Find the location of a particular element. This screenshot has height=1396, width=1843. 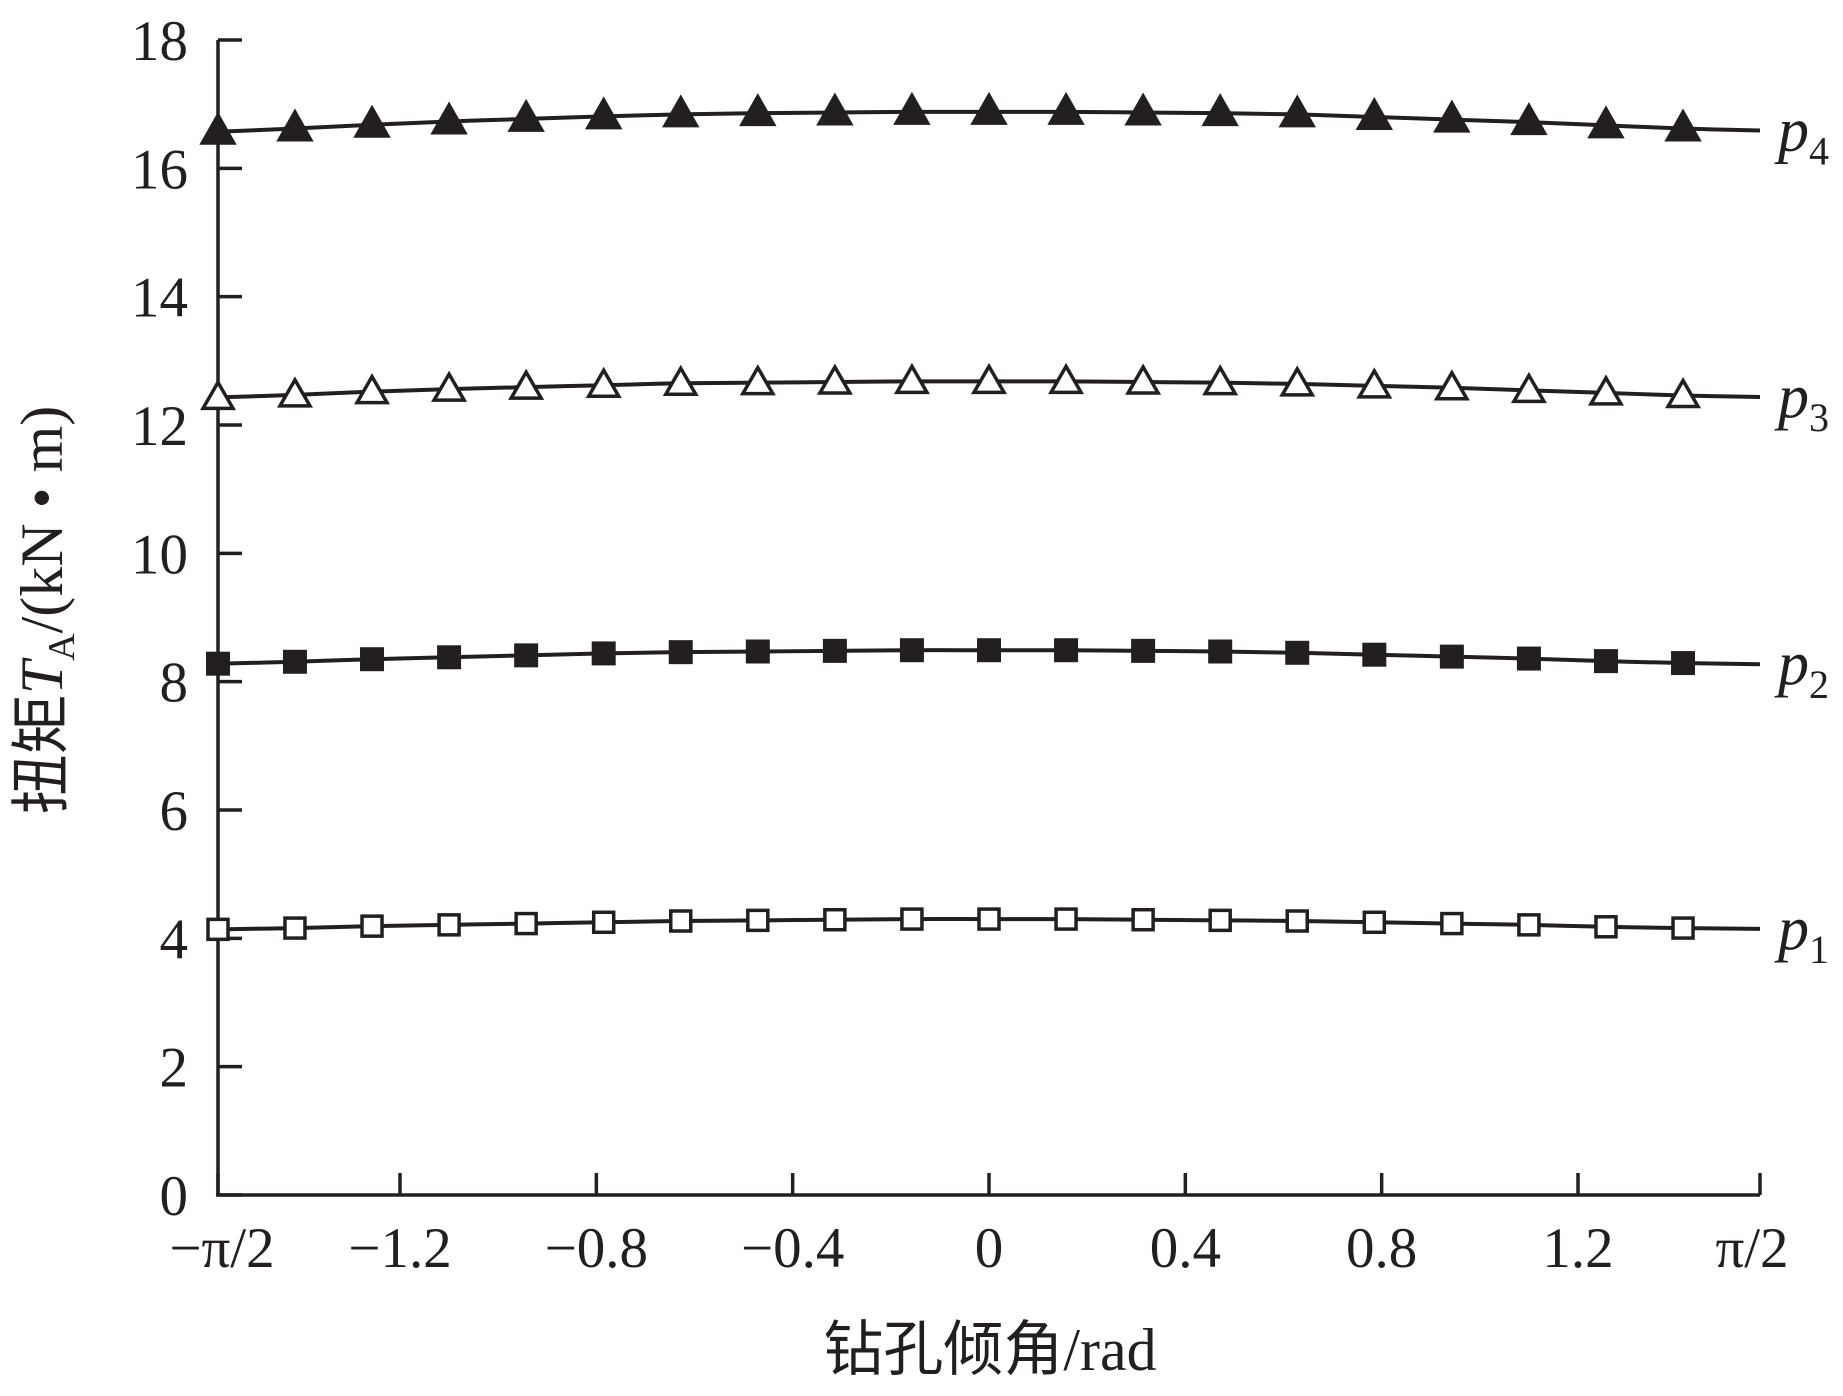

series-label-p2: p2 is located at coordinates (1801, 668).